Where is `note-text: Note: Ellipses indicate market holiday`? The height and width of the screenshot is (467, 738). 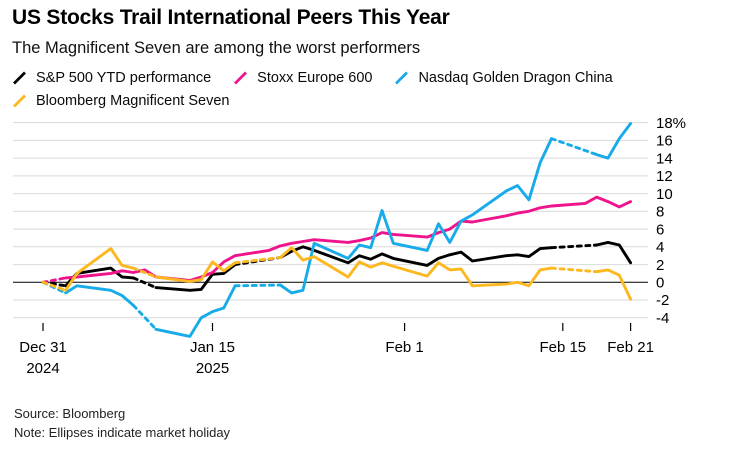 note-text: Note: Ellipses indicate market holiday is located at coordinates (122, 432).